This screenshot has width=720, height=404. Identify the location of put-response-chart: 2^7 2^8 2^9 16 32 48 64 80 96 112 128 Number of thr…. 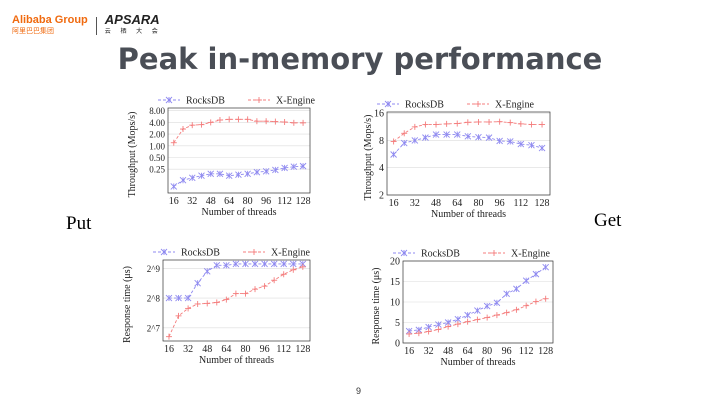
(216, 307).